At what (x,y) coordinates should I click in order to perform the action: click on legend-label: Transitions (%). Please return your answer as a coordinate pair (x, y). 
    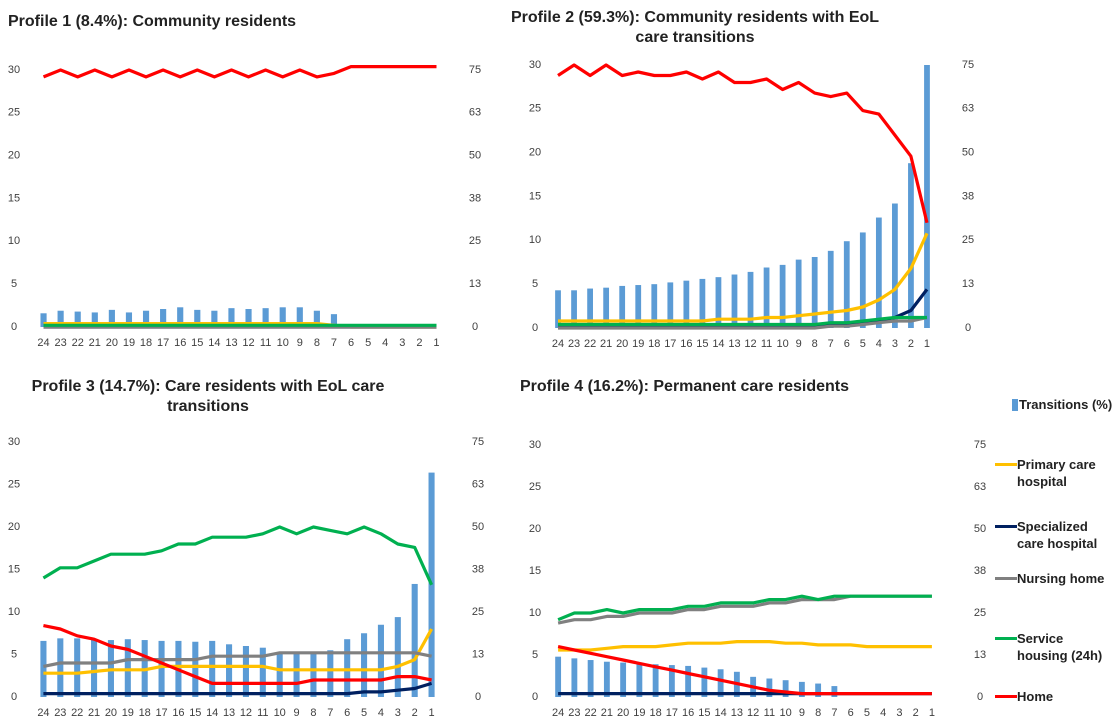
    Looking at the image, I should click on (1066, 404).